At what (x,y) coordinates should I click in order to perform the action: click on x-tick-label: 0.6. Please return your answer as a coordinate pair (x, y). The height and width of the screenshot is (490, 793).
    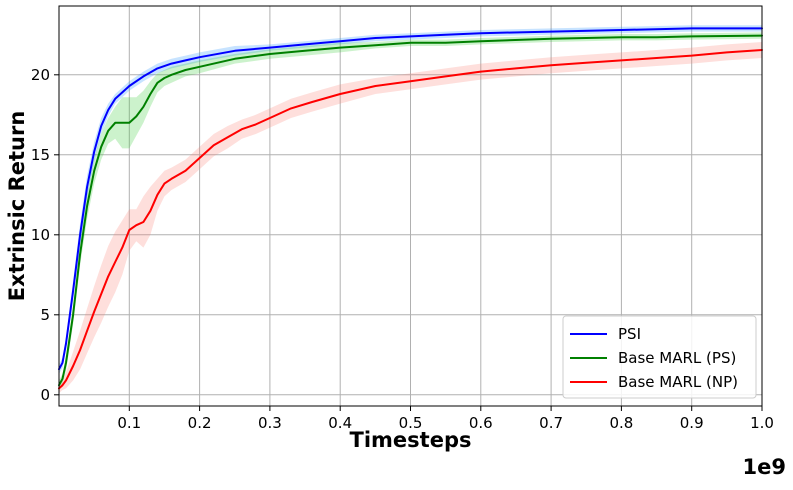
    Looking at the image, I should click on (481, 423).